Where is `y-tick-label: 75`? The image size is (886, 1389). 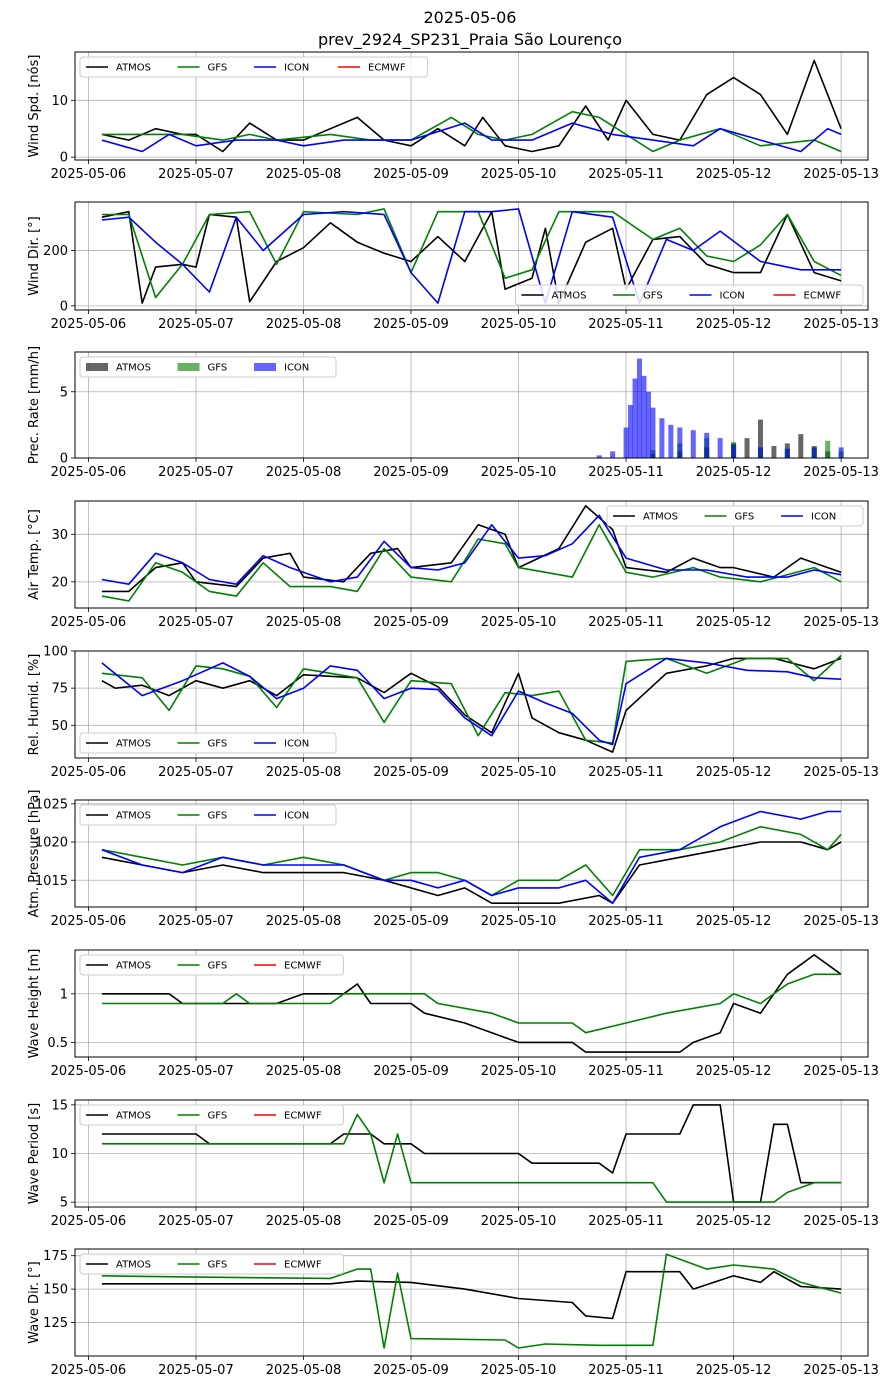 y-tick-label: 75 is located at coordinates (59, 689).